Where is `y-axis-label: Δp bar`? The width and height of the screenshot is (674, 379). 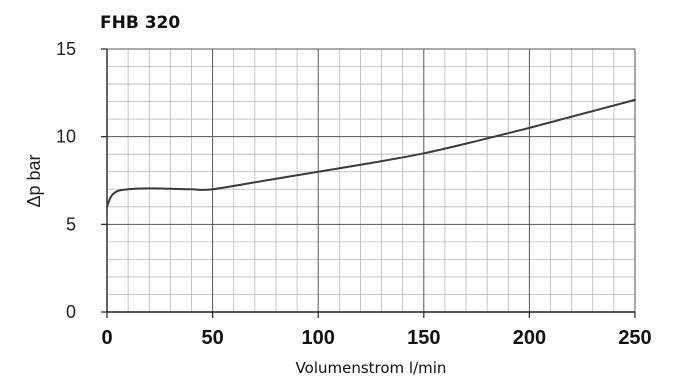
y-axis-label: Δp bar is located at coordinates (34, 180).